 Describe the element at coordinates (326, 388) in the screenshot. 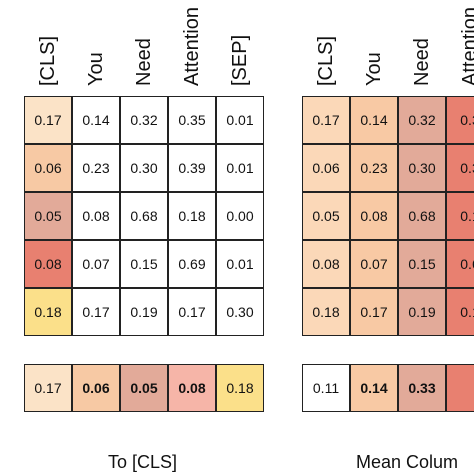

I see `summary-cell: 0.11` at that location.